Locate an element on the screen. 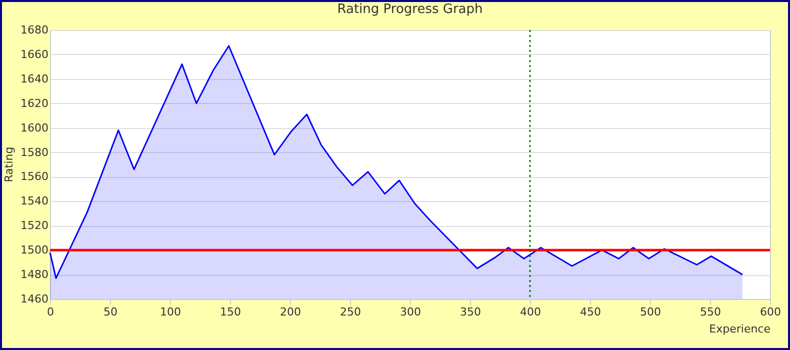 The image size is (790, 350). x-tick-label: 300 is located at coordinates (410, 312).